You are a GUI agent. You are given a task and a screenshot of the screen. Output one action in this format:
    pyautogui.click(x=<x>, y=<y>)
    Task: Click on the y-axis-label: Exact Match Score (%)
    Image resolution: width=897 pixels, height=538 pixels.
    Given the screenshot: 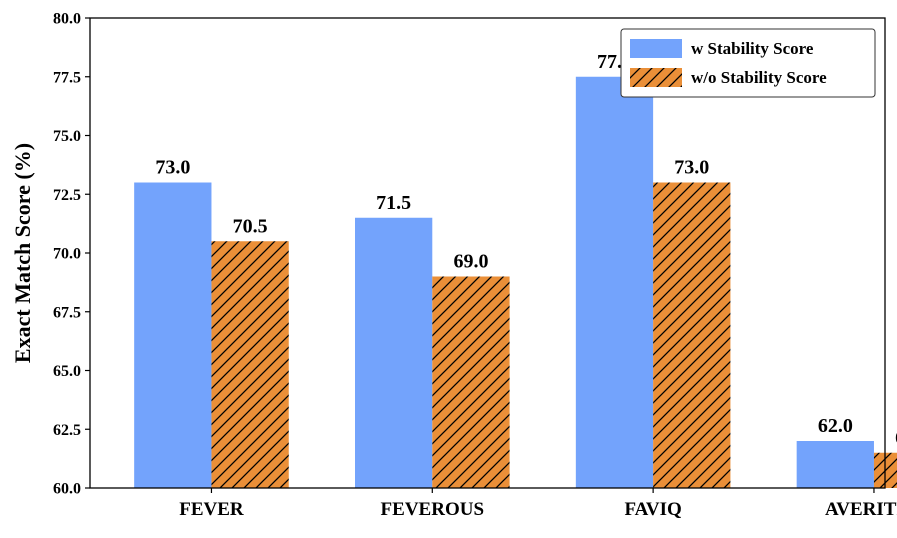 What is the action you would take?
    pyautogui.click(x=22, y=253)
    